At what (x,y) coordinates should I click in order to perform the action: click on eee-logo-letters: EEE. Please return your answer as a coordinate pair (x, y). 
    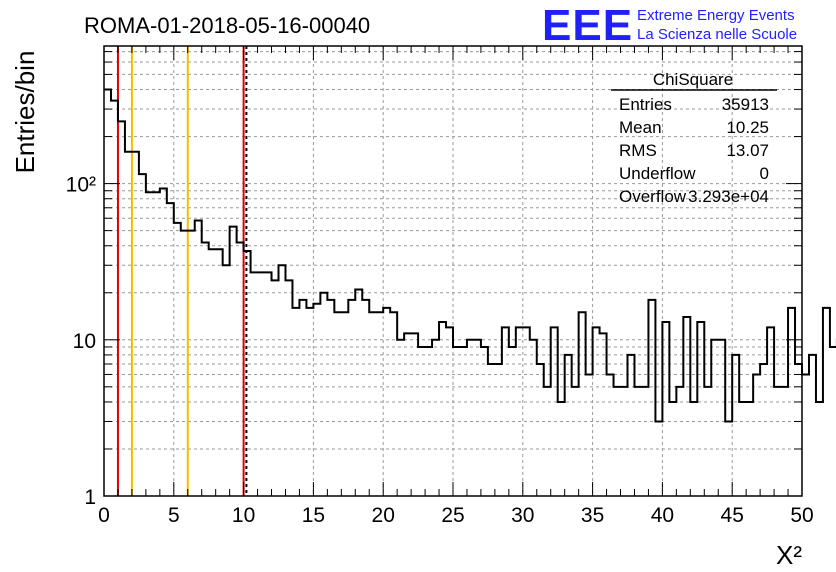
    Looking at the image, I should click on (587, 25).